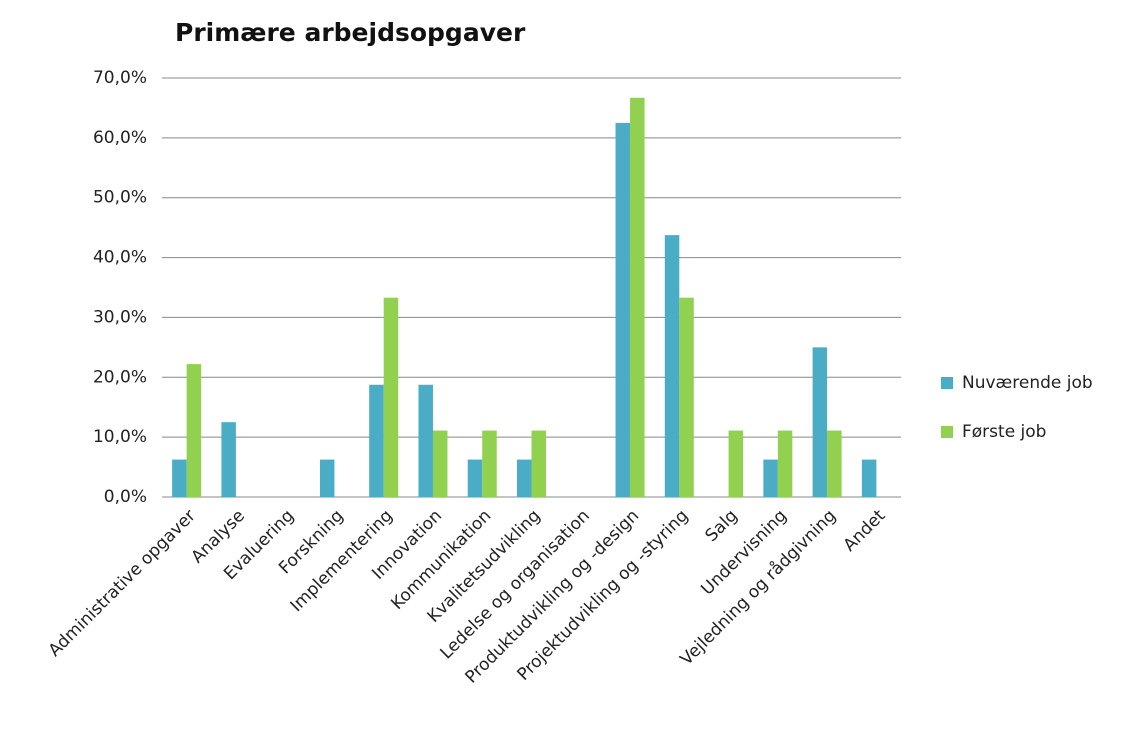 Image resolution: width=1134 pixels, height=742 pixels. Describe the element at coordinates (865, 531) in the screenshot. I see `x-tick-label: Andet` at that location.